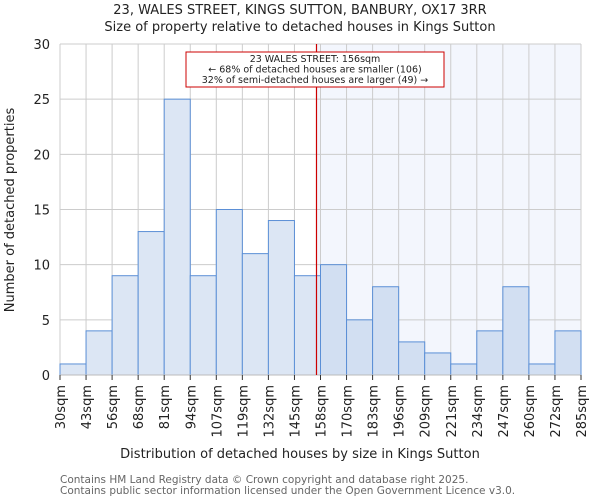 The width and height of the screenshot is (600, 500). I want to click on annotation-line: 23 WALES STREET: 156sqm, so click(315, 59).